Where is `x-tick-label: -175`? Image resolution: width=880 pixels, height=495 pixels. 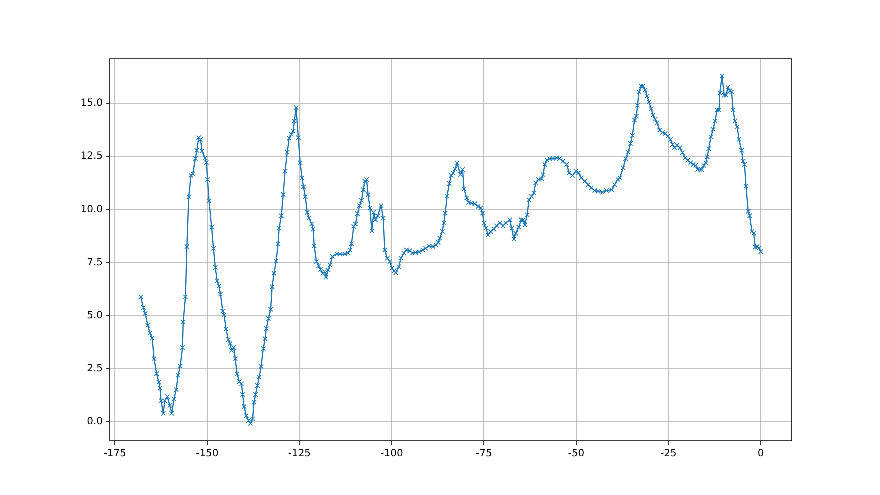
x-tick-label: -175 is located at coordinates (115, 454).